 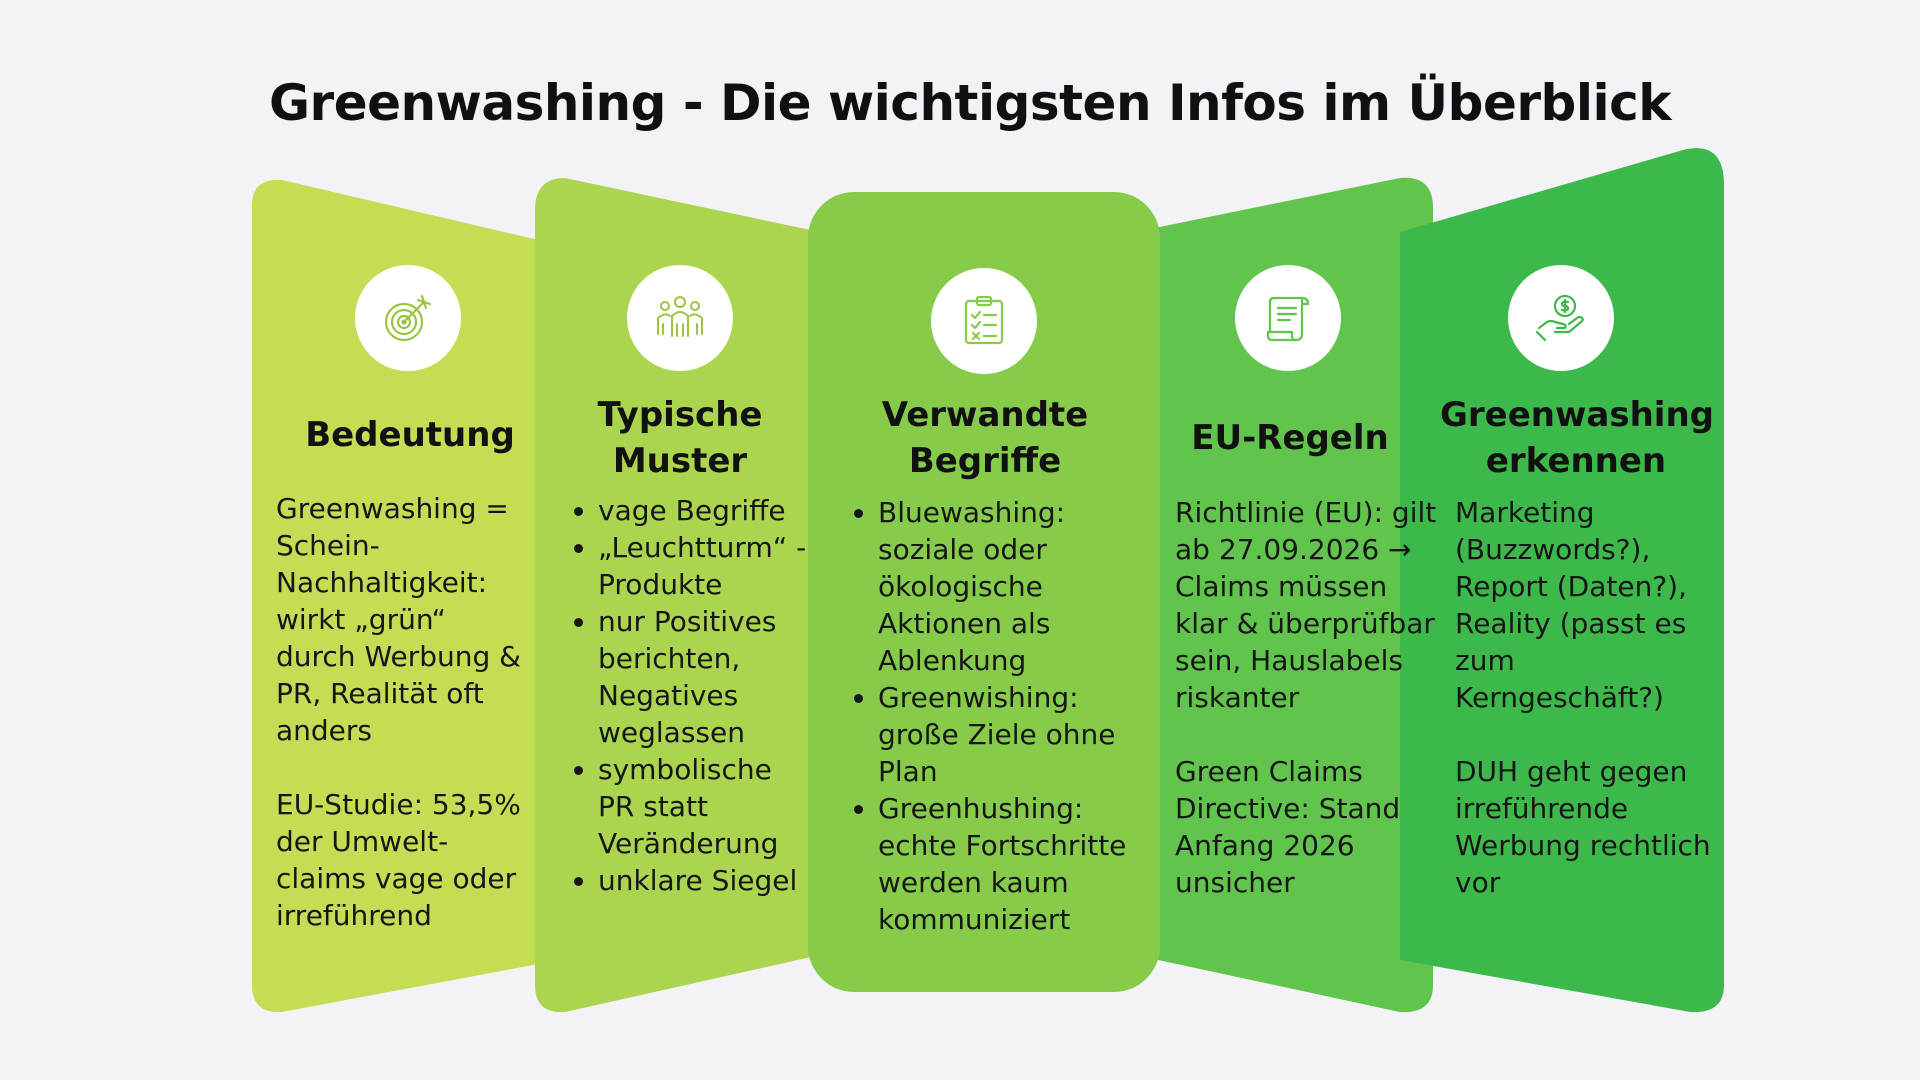 I want to click on heading-greenwashing-erkennen: Greenwashing erkennen, so click(x=1577, y=438).